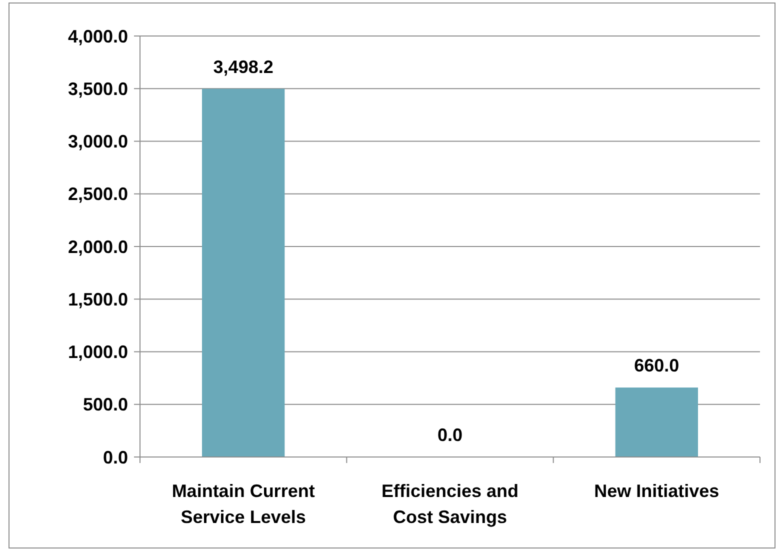 This screenshot has width=780, height=551. What do you see at coordinates (450, 504) in the screenshot?
I see `x-tick-label: Efficiencies and Cost Savings` at bounding box center [450, 504].